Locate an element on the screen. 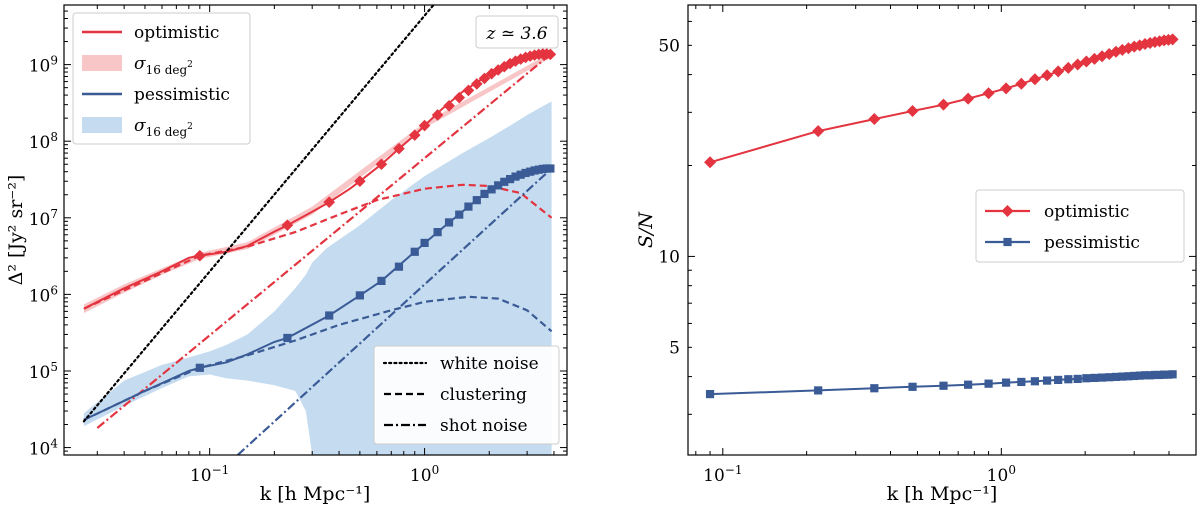 This screenshot has height=509, width=1200. right-x-tick-label: 10−1 is located at coordinates (722, 474).